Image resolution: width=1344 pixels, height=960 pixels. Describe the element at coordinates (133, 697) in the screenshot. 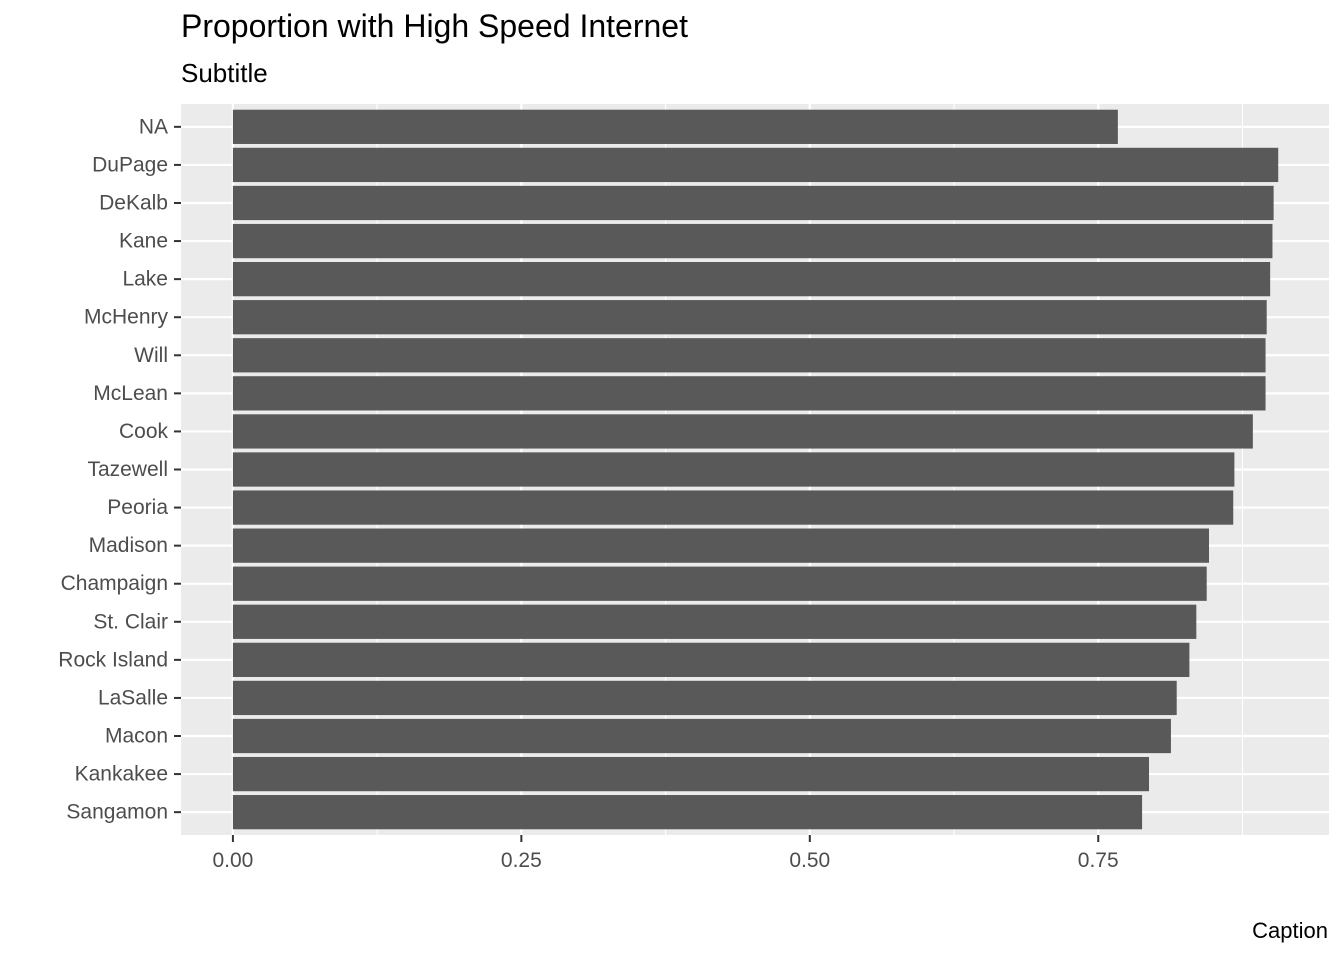

I see `y-tick-label: LaSalle` at that location.